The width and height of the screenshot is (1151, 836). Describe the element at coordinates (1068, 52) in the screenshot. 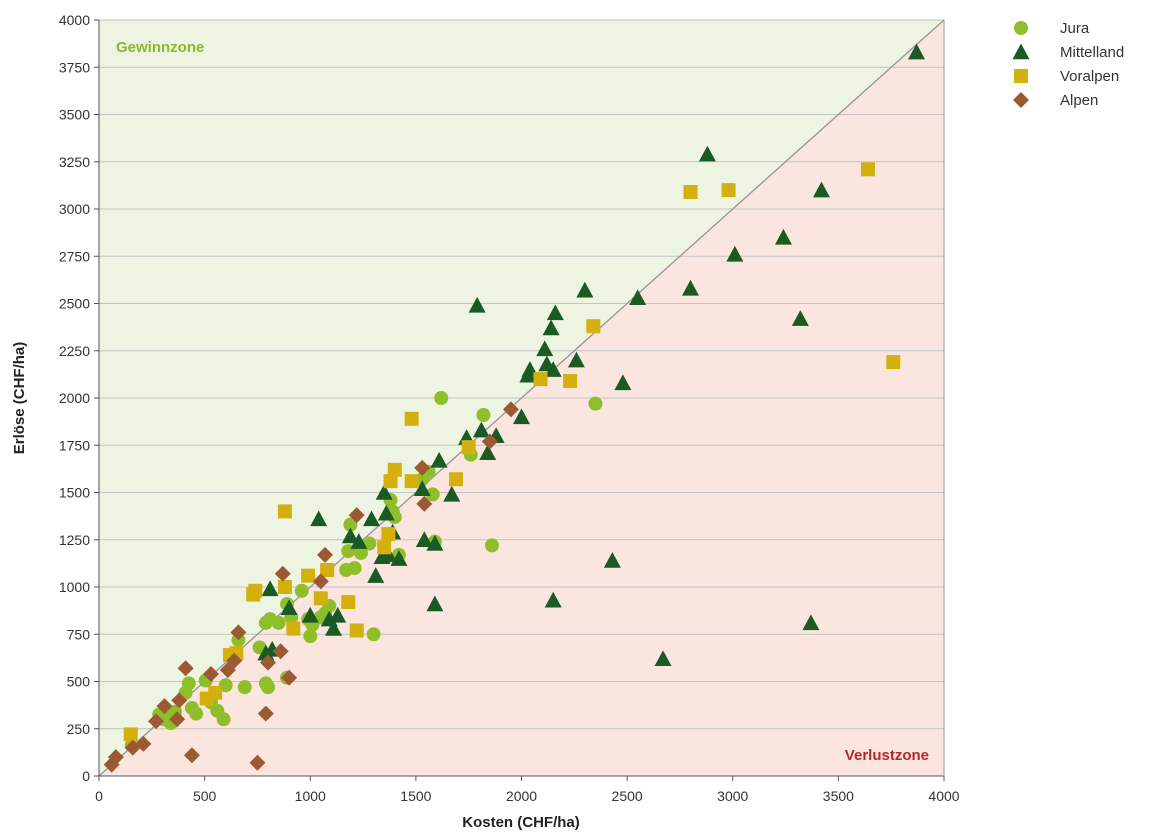

I see `legend-item-mittelland: Mittelland` at that location.